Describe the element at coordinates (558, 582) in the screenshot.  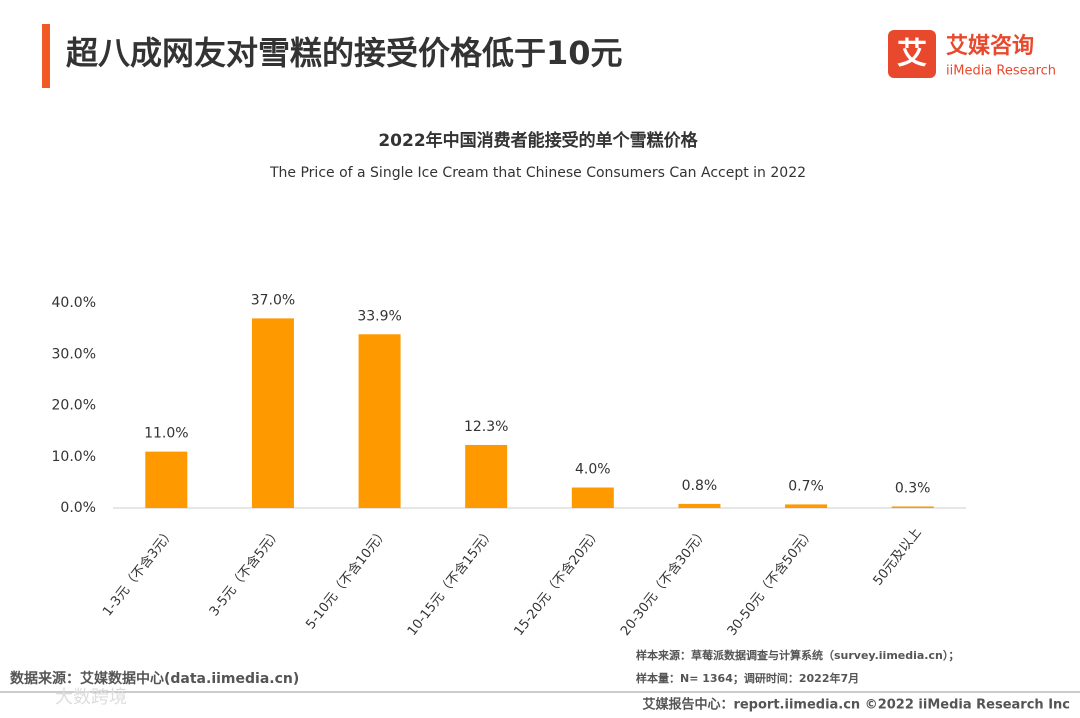
I see `x-tick-label: 15-20元（不含20元）` at that location.